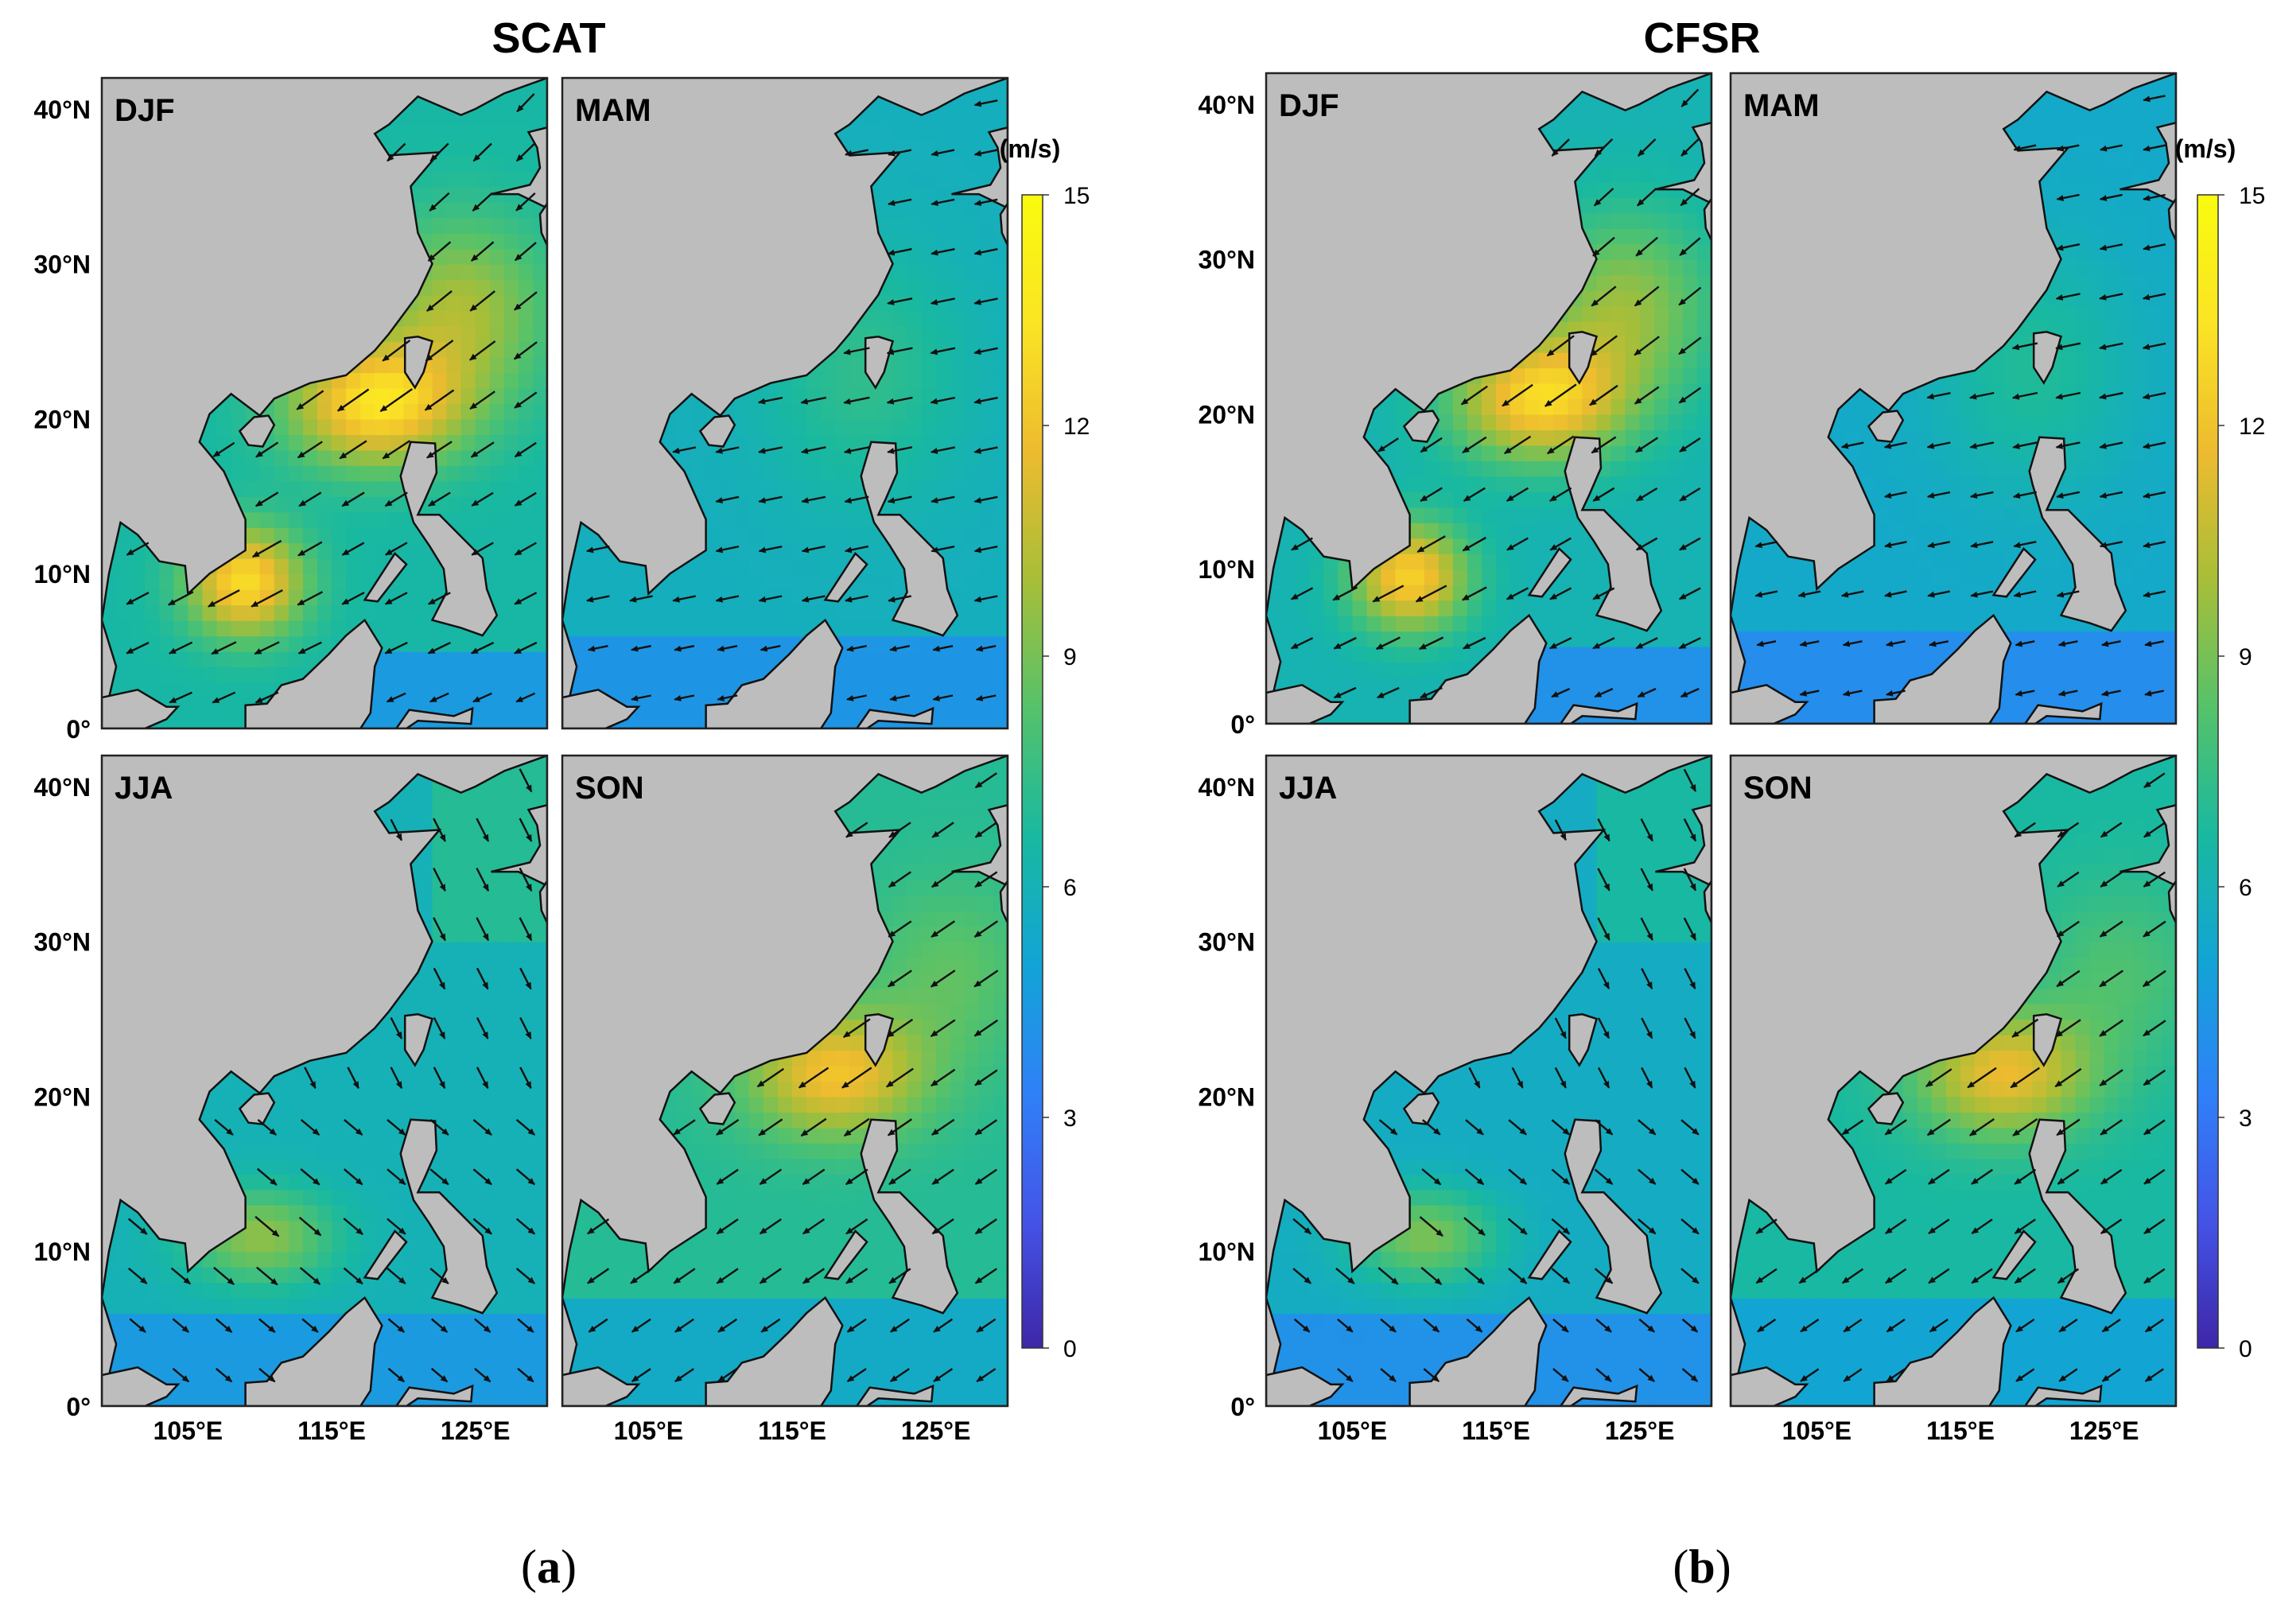 Image resolution: width=2273 pixels, height=1624 pixels. I want to click on season-label: MAM, so click(1781, 105).